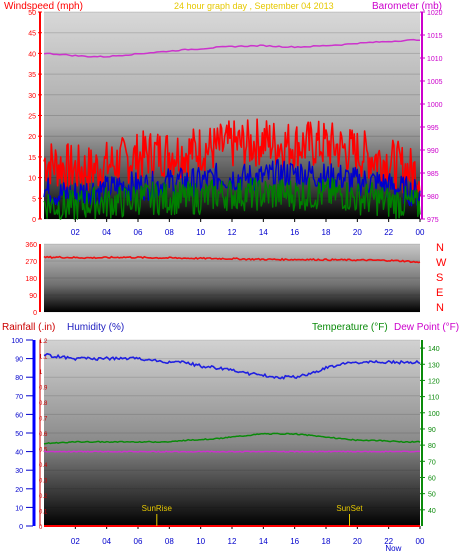 The image size is (466, 555). Describe the element at coordinates (34, 220) in the screenshot. I see `wind-tick-label: 0` at that location.